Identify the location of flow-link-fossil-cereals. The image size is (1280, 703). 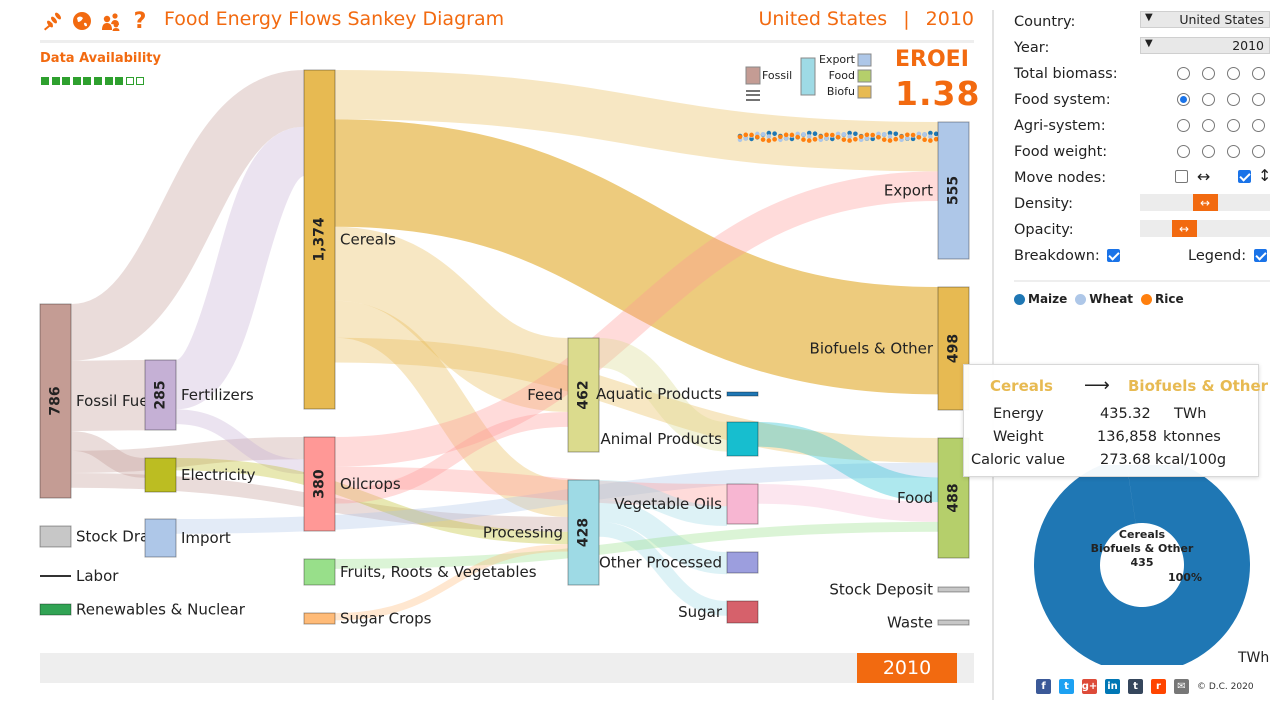
(187, 215).